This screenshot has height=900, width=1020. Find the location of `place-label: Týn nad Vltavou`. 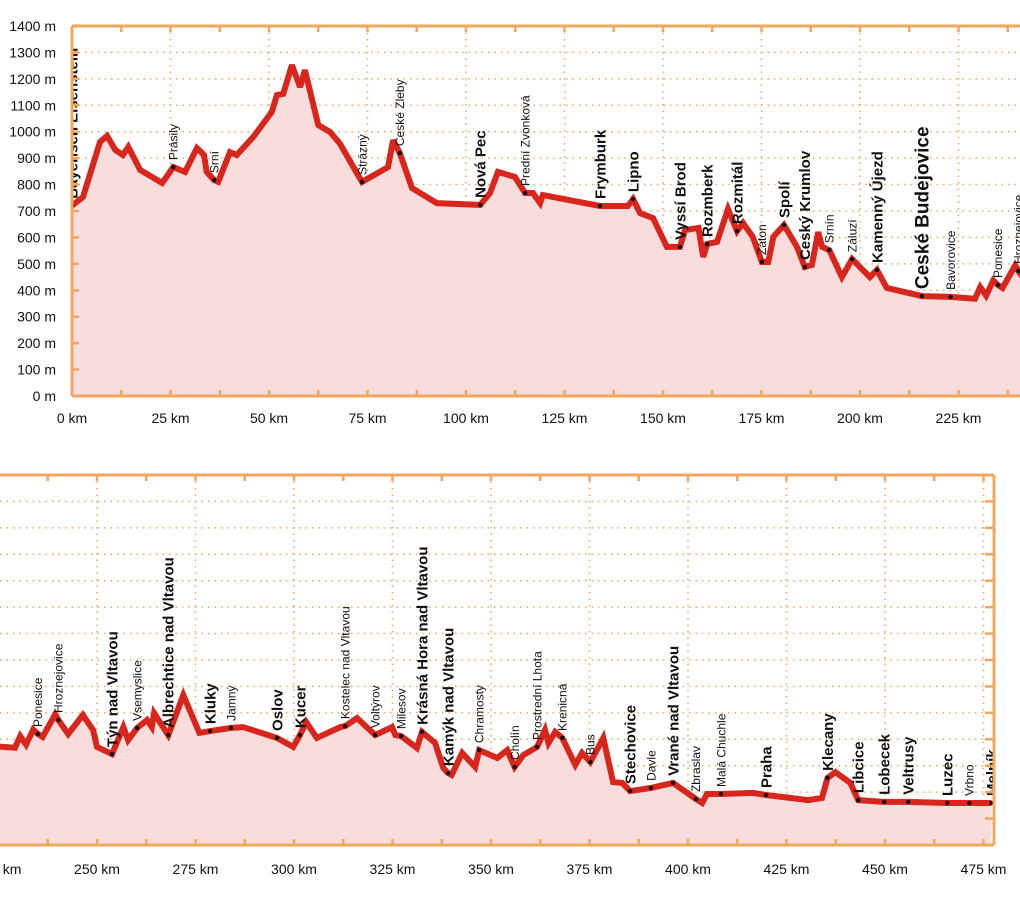

place-label: Týn nad Vltavou is located at coordinates (112, 689).